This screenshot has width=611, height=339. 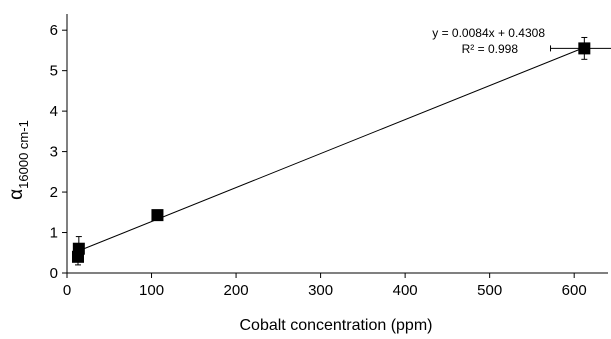 I want to click on y-axis-title: α16000 cm-1, so click(x=18, y=160).